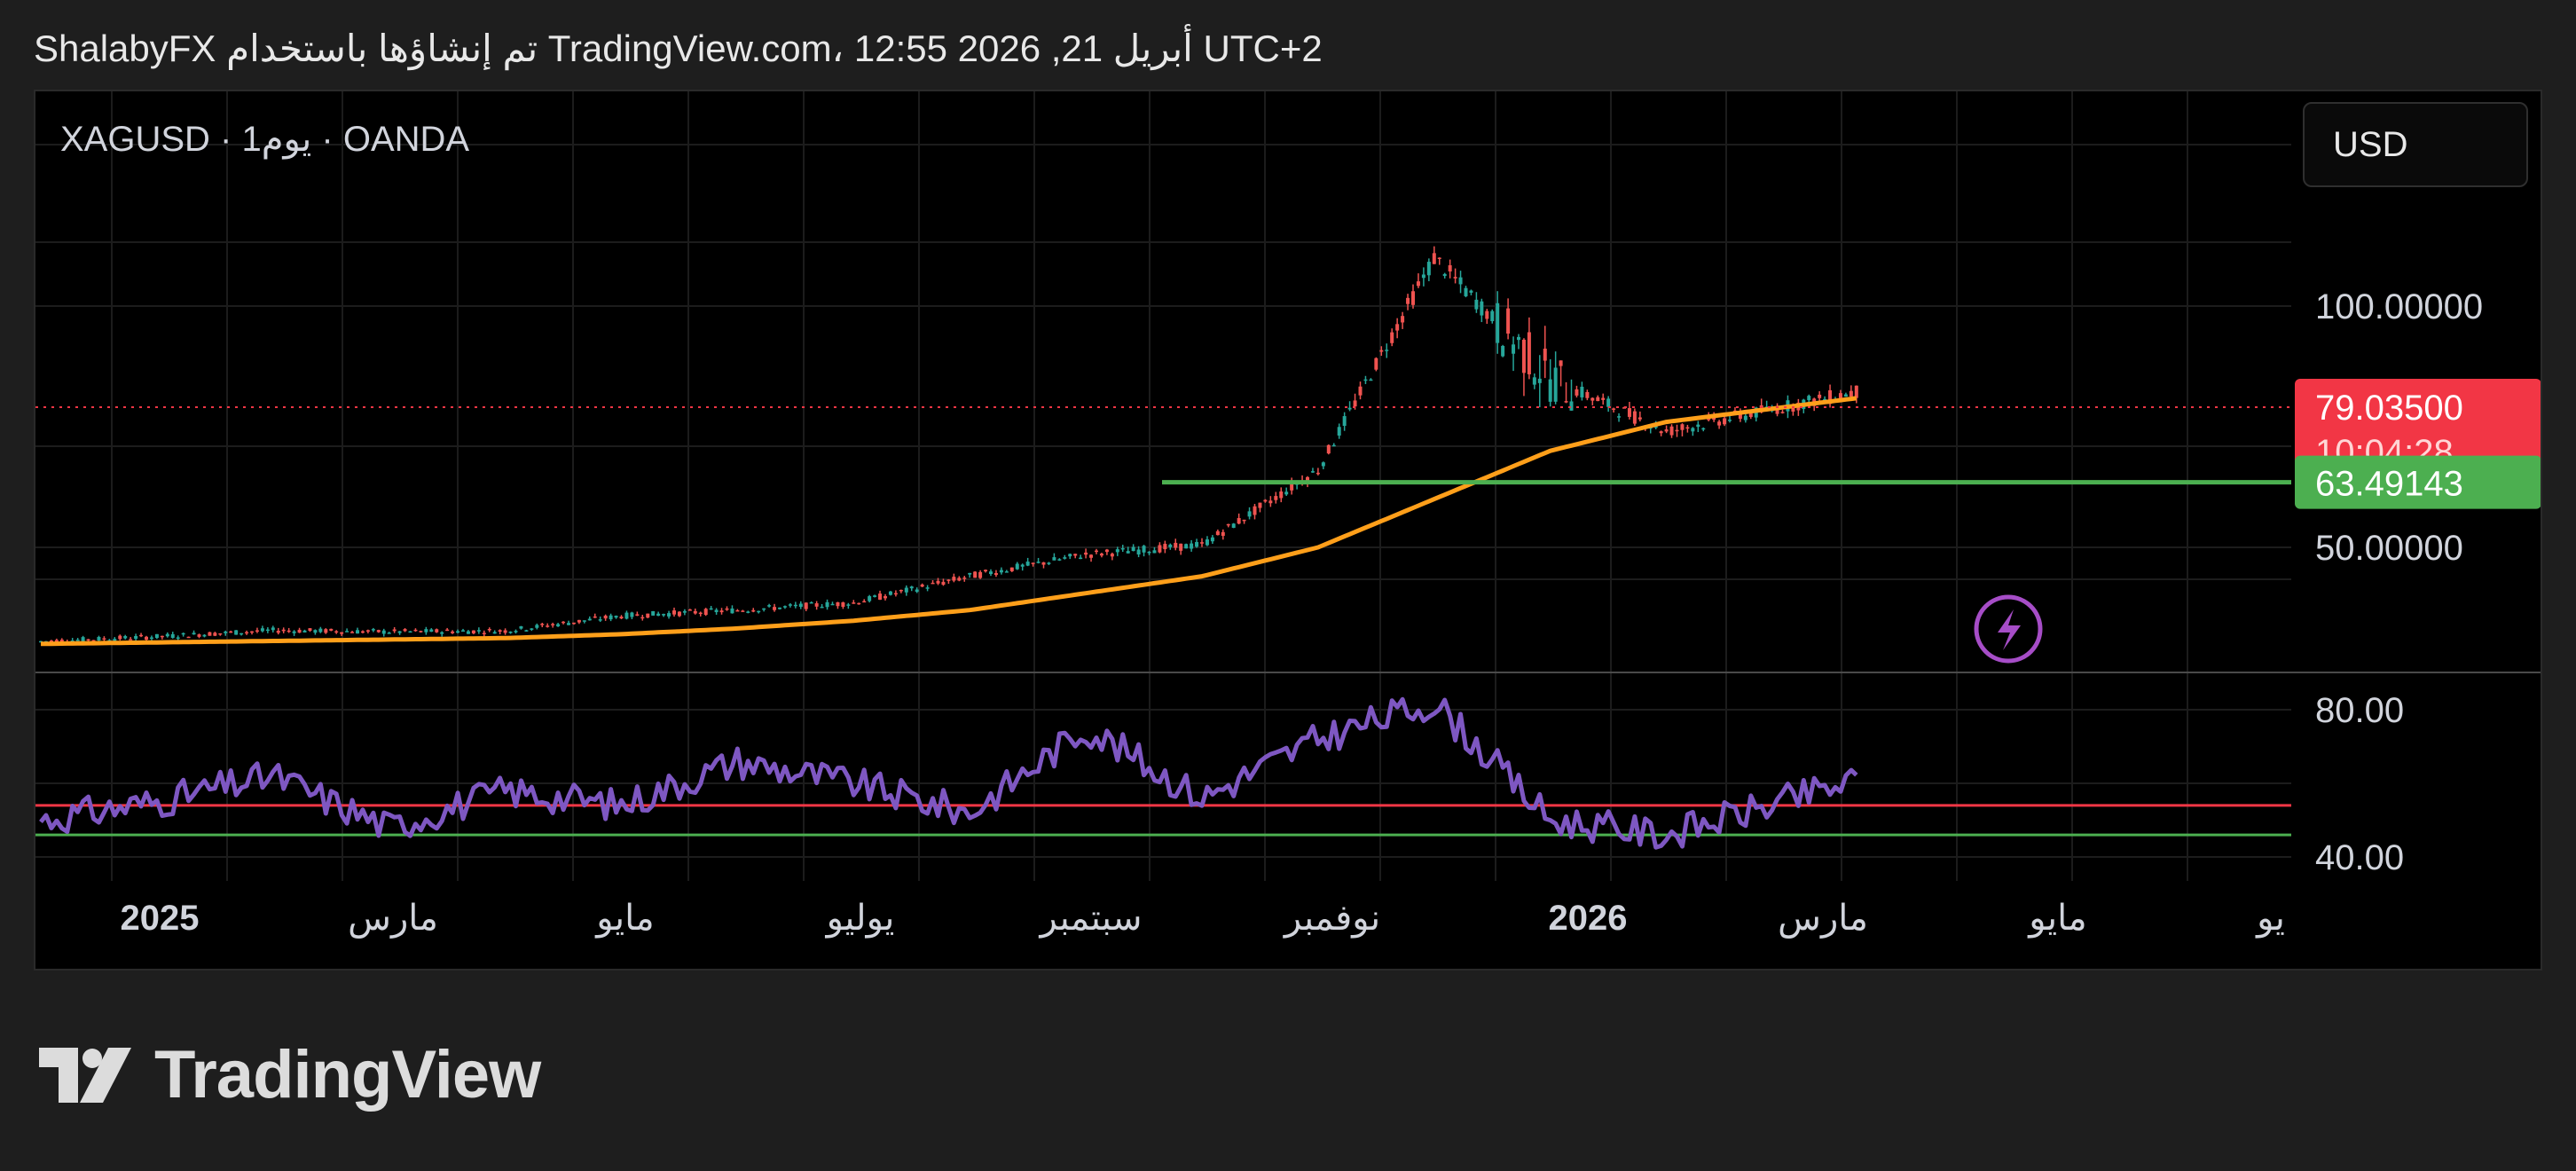 This screenshot has height=1171, width=2576. I want to click on date-axis-year-label: 2026, so click(1588, 919).